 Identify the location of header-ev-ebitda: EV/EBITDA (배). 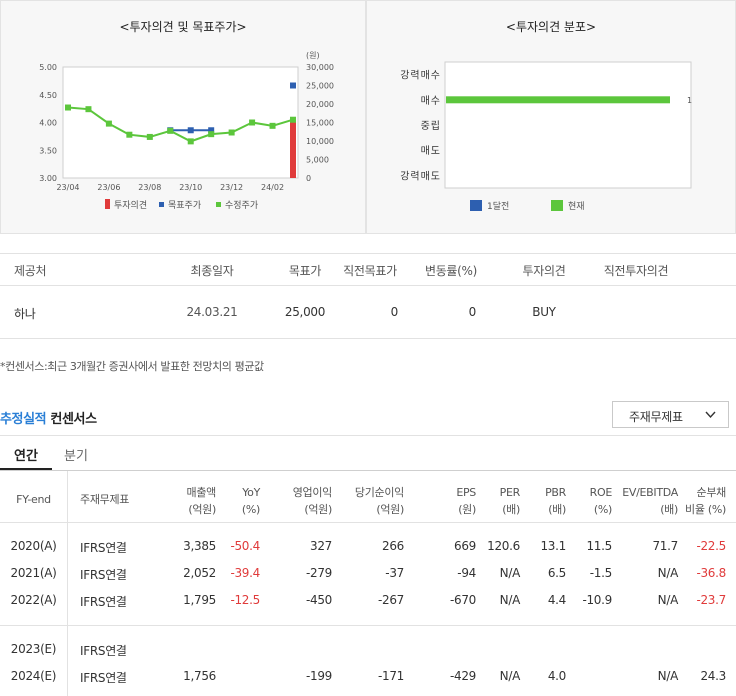
(647, 501).